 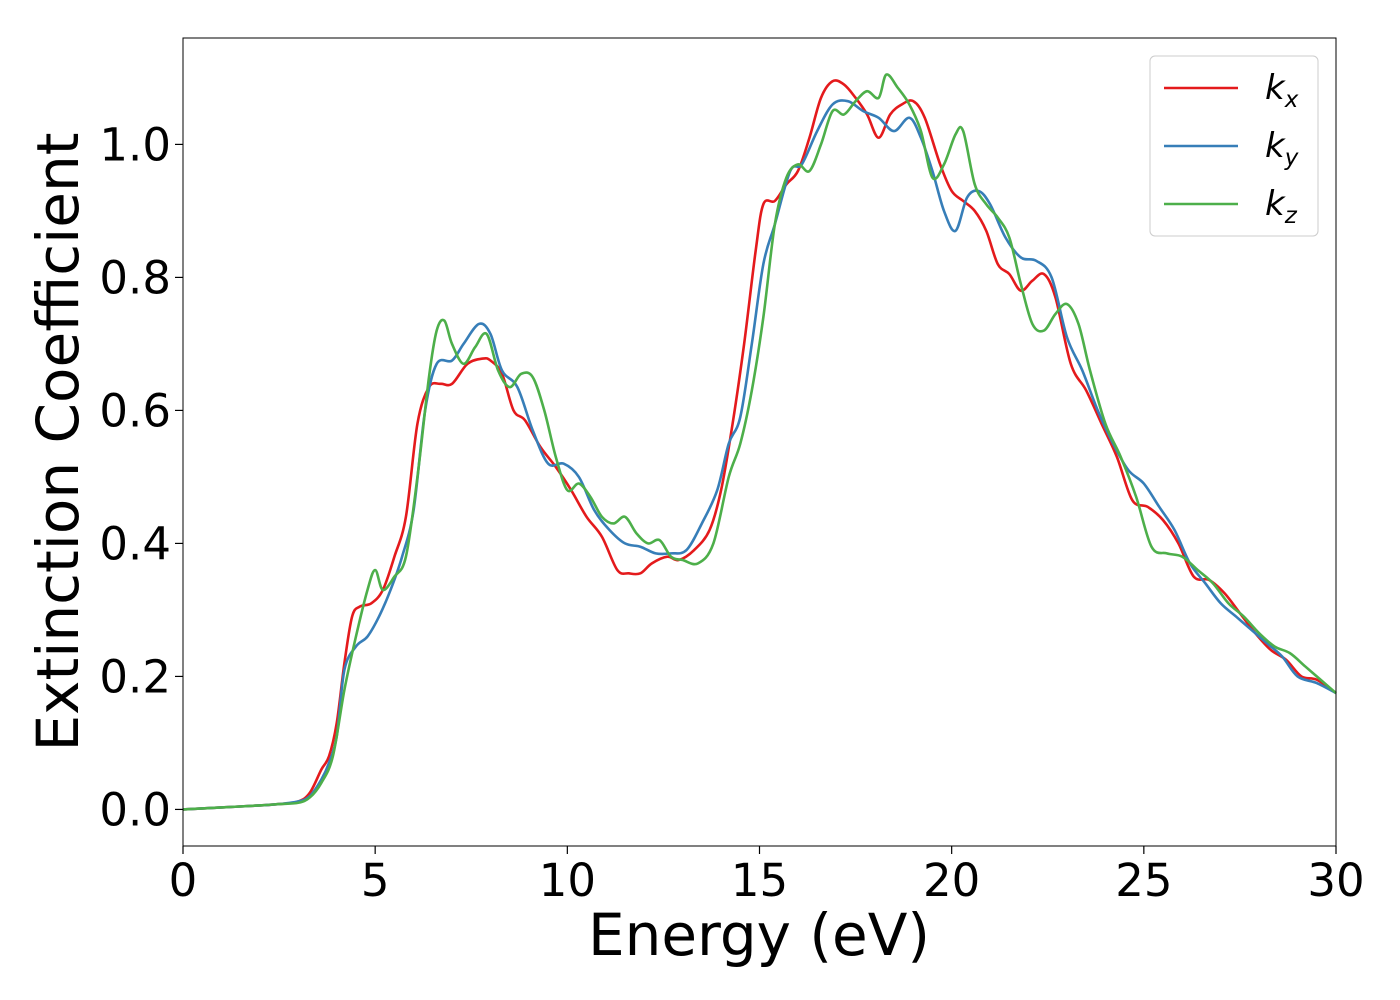 What do you see at coordinates (567, 880) in the screenshot?
I see `x-tick-label: 10` at bounding box center [567, 880].